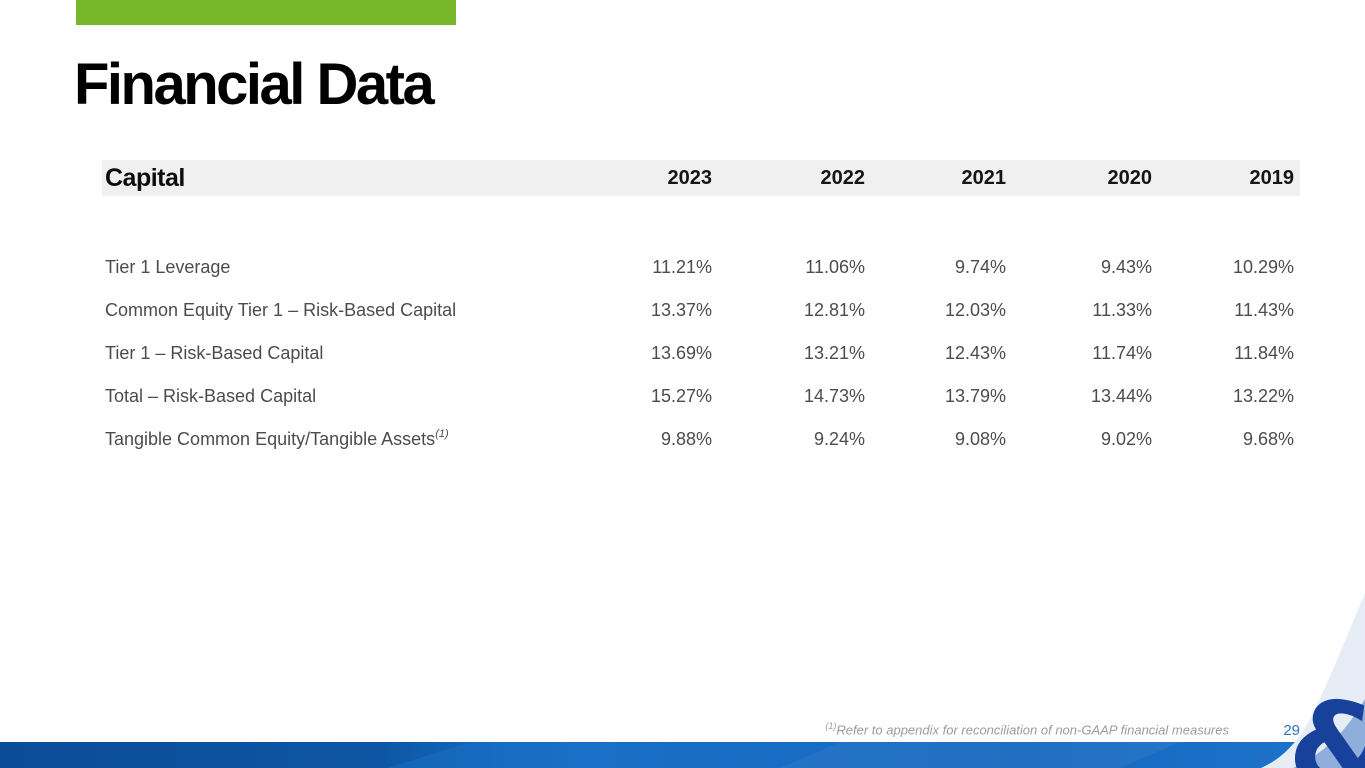 The height and width of the screenshot is (768, 1365). What do you see at coordinates (682, 267) in the screenshot?
I see `metric-value: 11.21%` at bounding box center [682, 267].